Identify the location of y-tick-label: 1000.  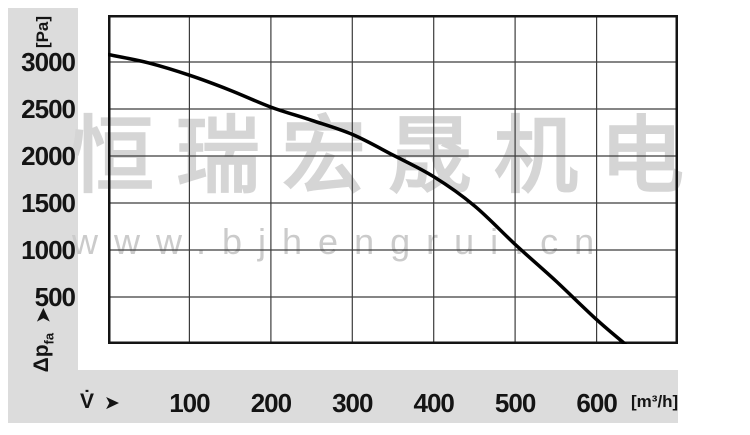
(48, 250).